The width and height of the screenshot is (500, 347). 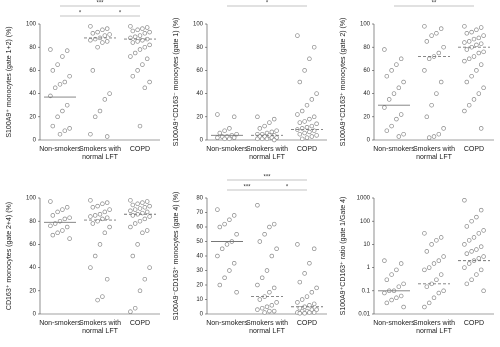 I want to click on x-tick-label: Non-smokers, so click(x=60, y=323).